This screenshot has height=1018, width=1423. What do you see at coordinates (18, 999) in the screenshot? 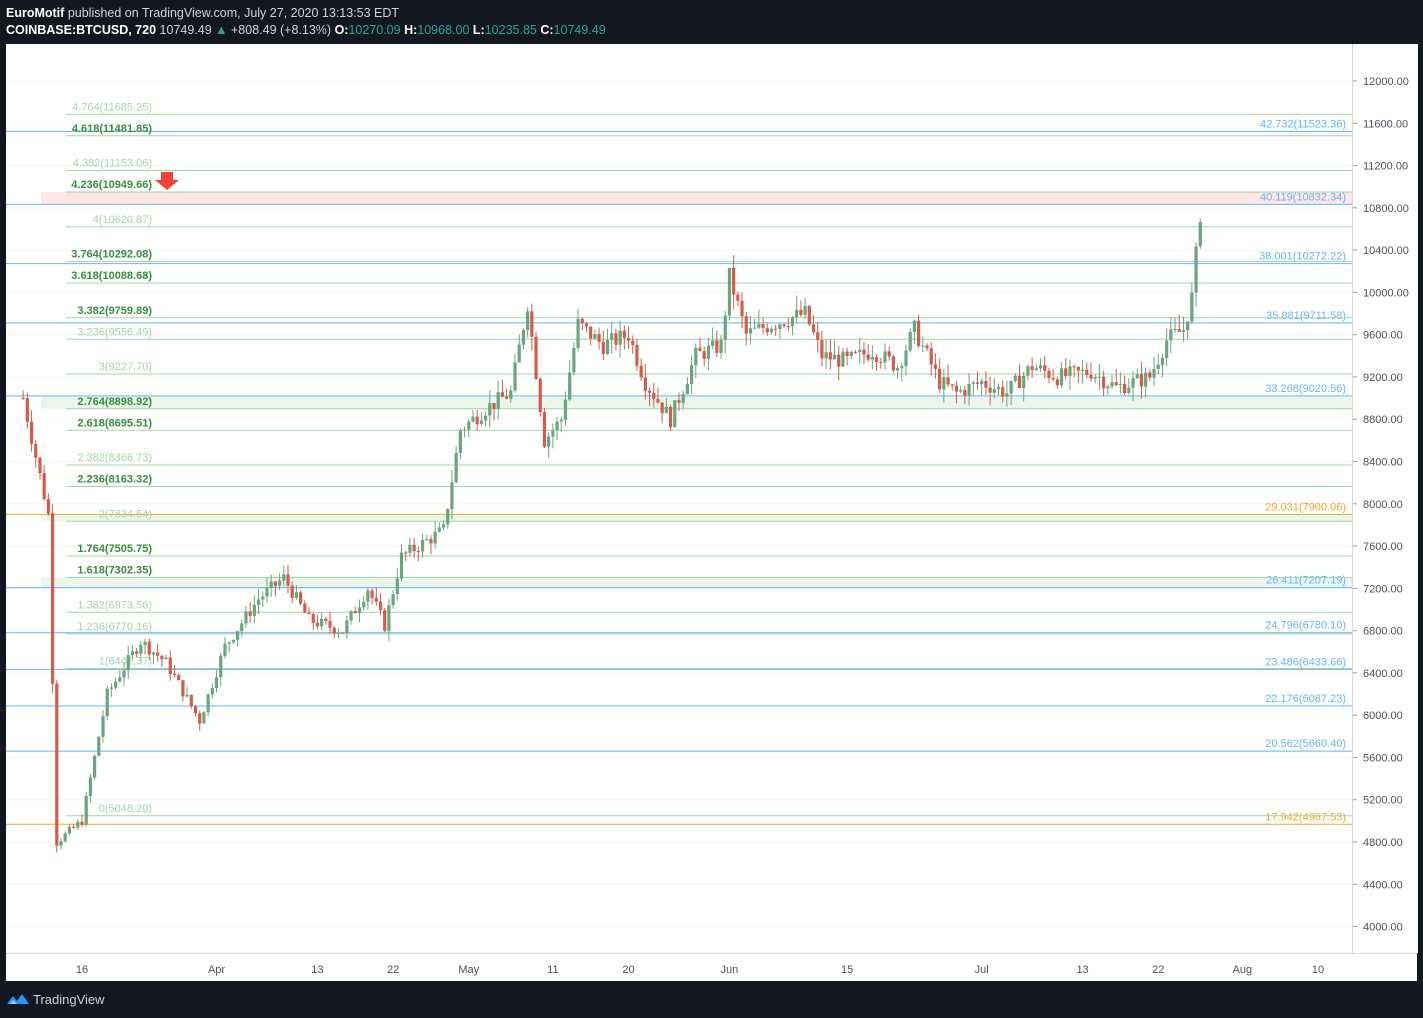
I see `tradingview-logo-icon` at bounding box center [18, 999].